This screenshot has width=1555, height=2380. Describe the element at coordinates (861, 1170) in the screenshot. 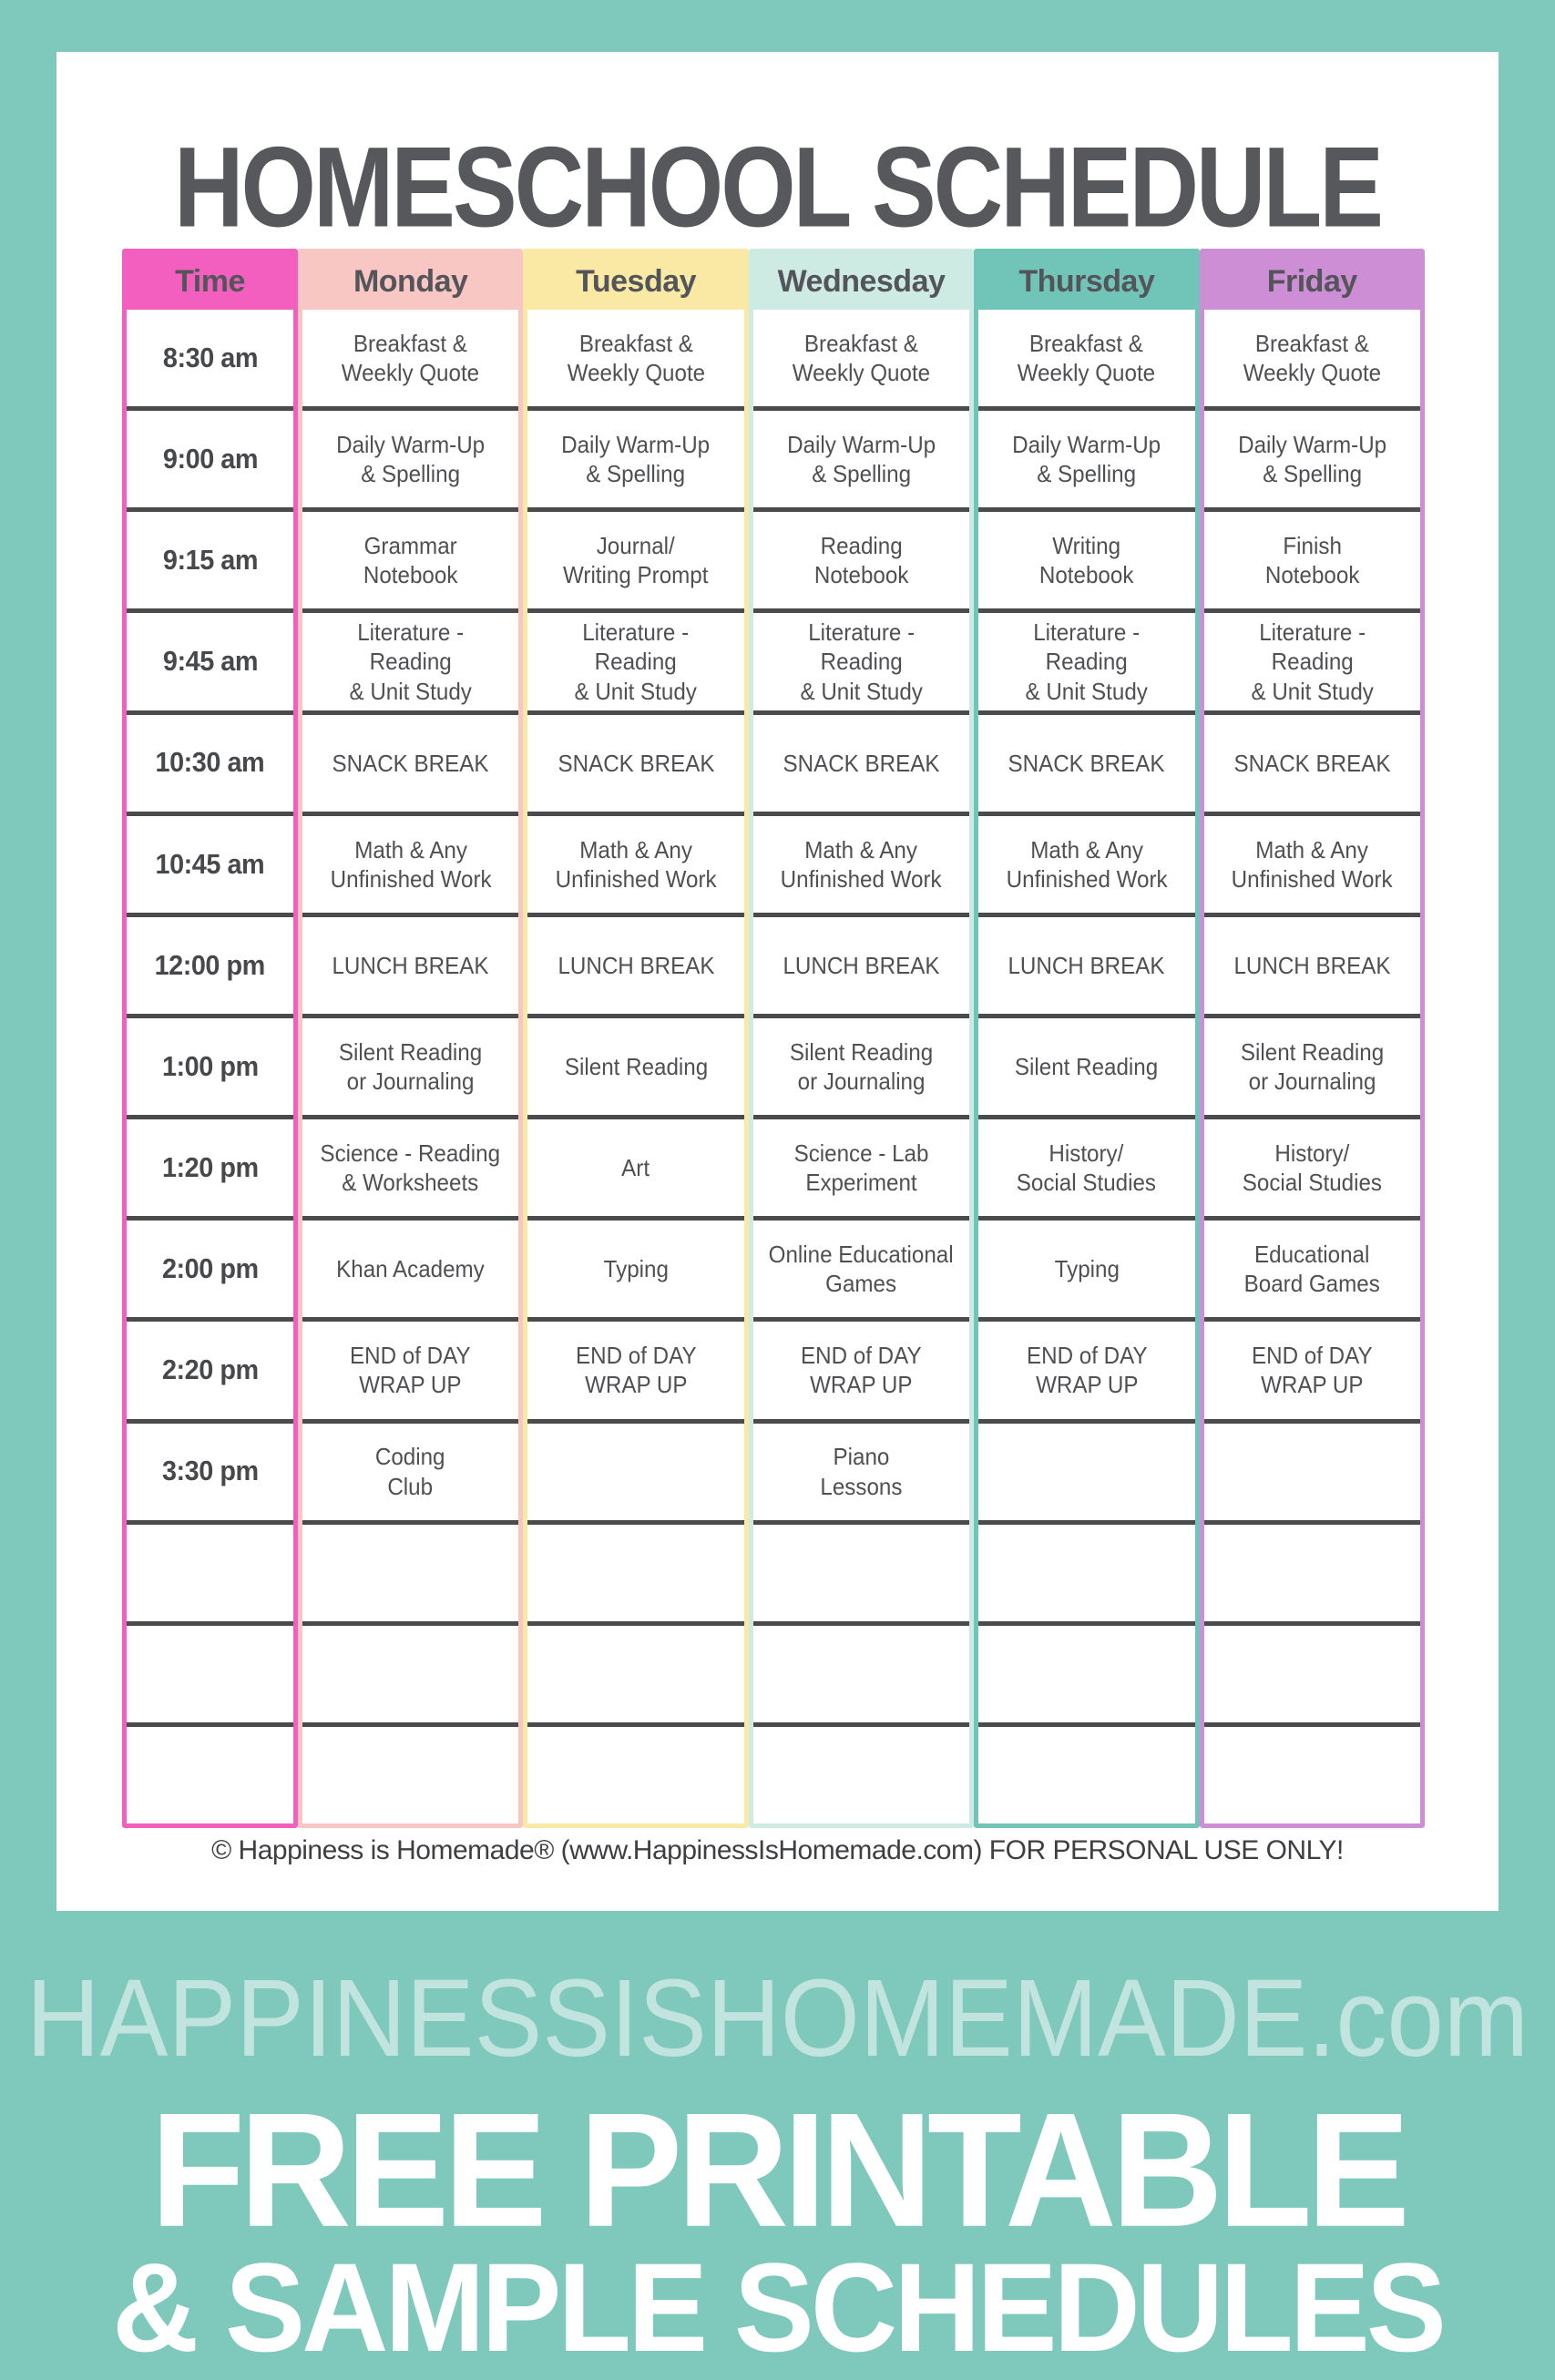

I see `schedule-cell-wednesday: Science - Lab Experiment` at that location.